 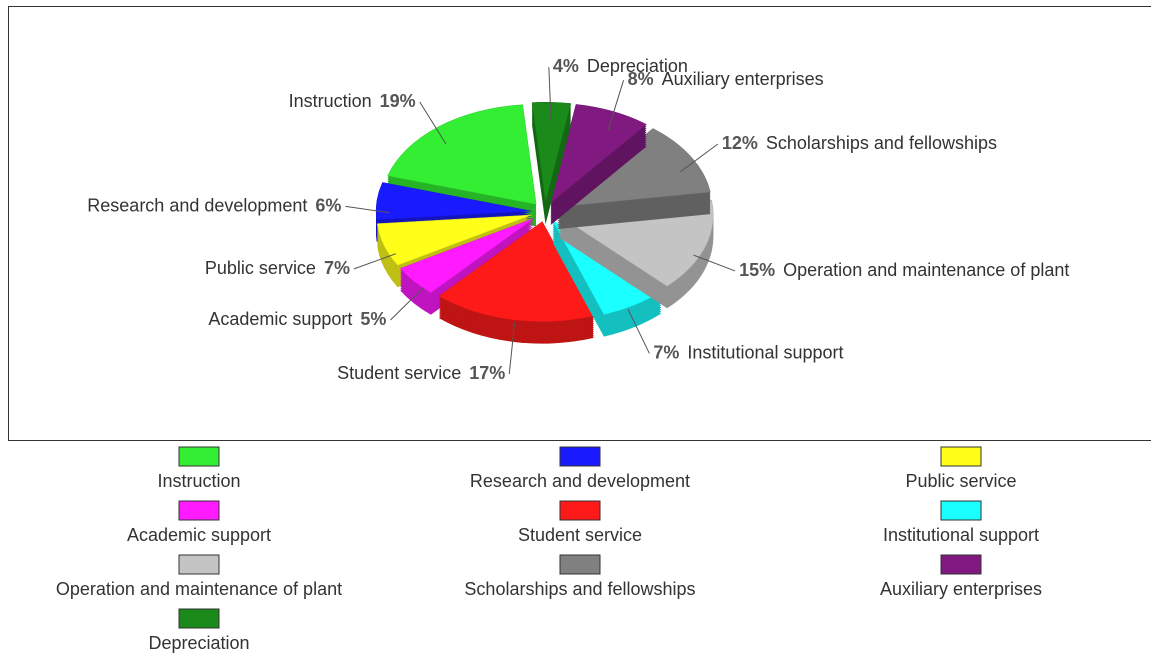 What do you see at coordinates (637, 66) in the screenshot?
I see `slice-category-label: Depreciation` at bounding box center [637, 66].